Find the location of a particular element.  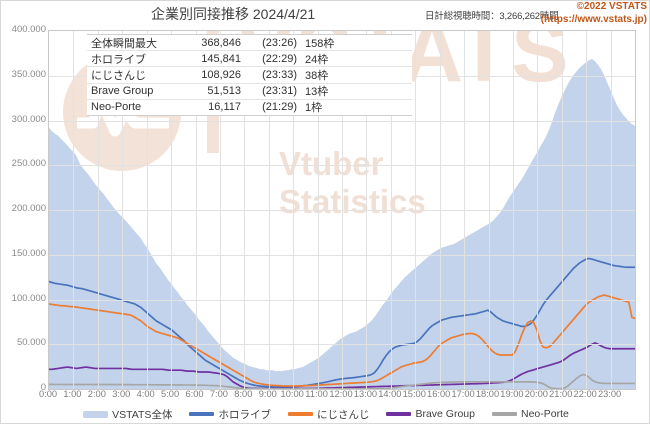

x-axis-tick-label: 4:00 is located at coordinates (145, 394).